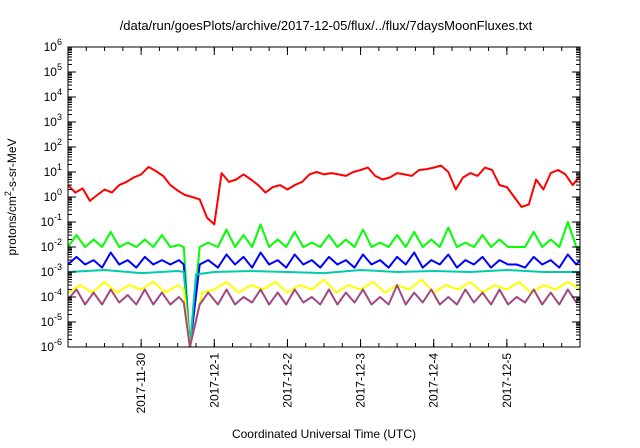 Image resolution: width=640 pixels, height=448 pixels. Describe the element at coordinates (51, 295) in the screenshot. I see `y-tick-label: 10⁻⁴` at that location.